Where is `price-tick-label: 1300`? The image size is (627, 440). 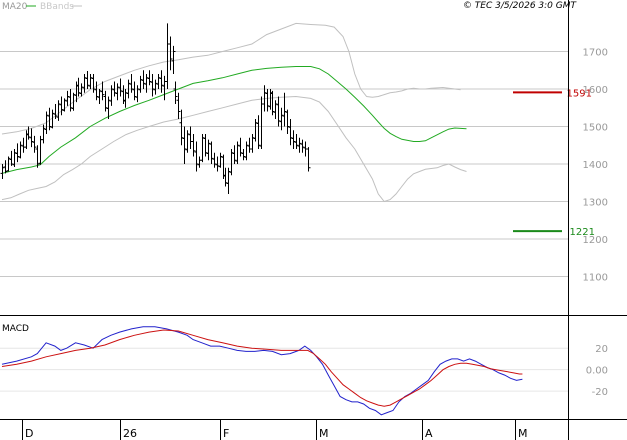 price-tick-label: 1300 is located at coordinates (595, 203).